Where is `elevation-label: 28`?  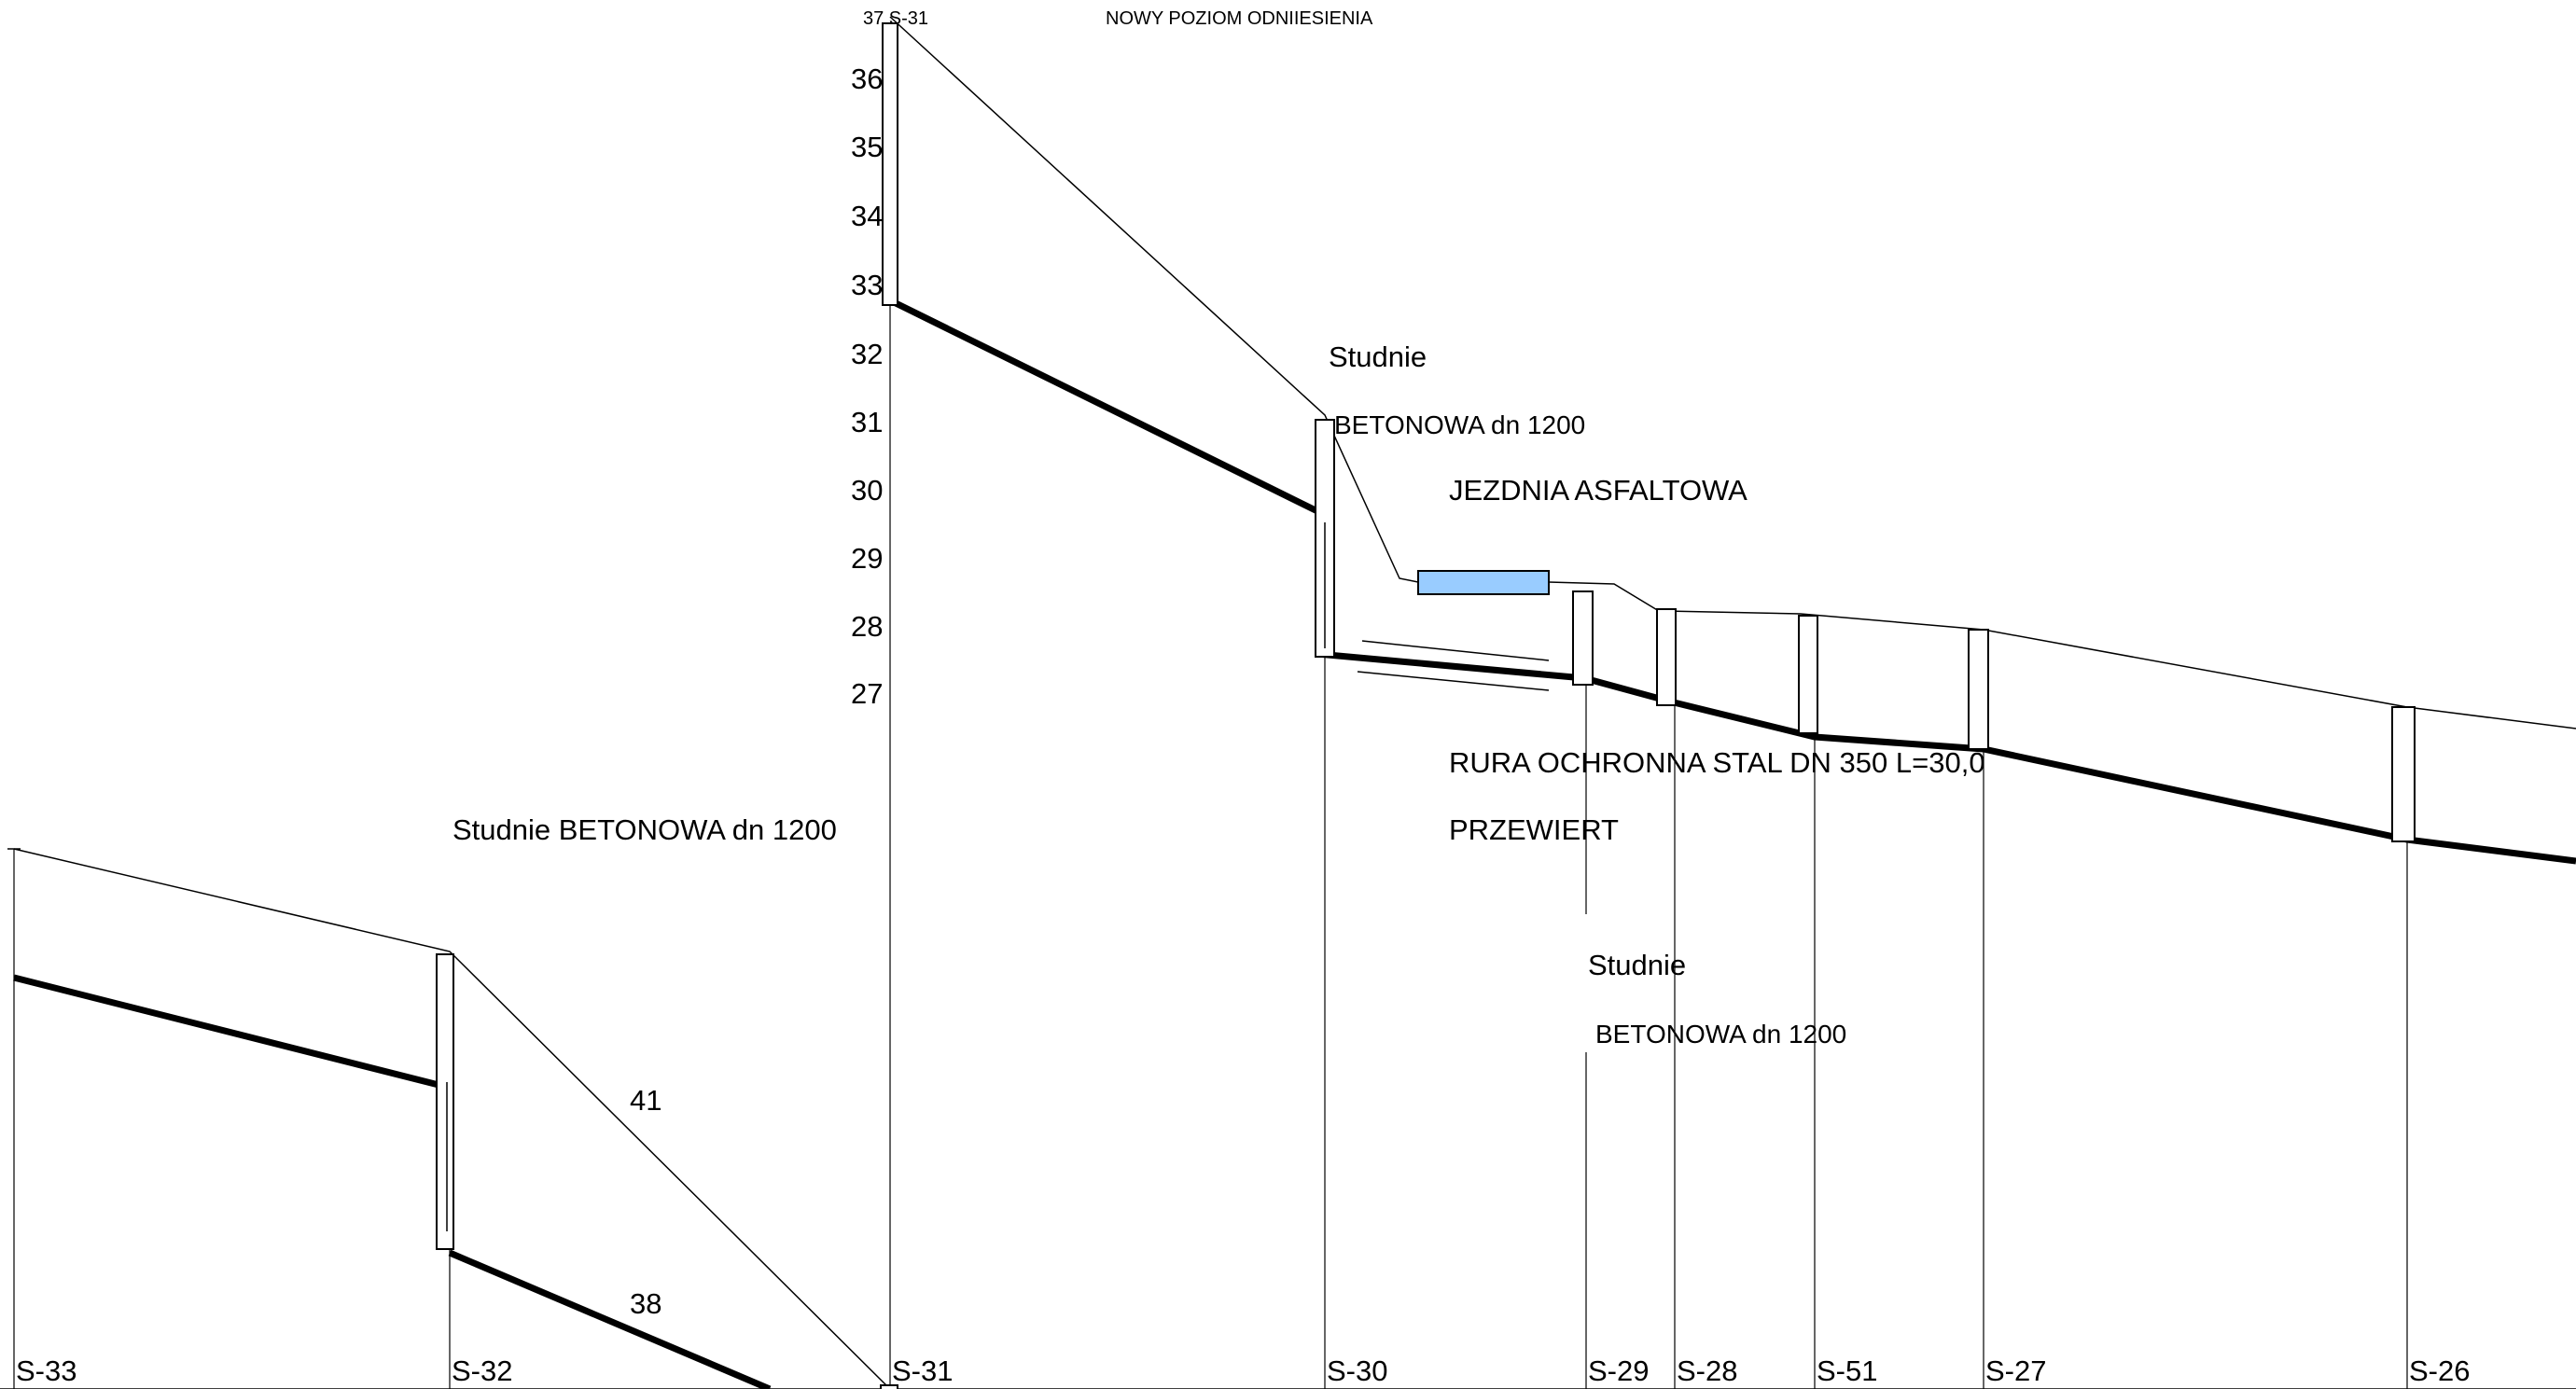 elevation-label: 28 is located at coordinates (867, 626).